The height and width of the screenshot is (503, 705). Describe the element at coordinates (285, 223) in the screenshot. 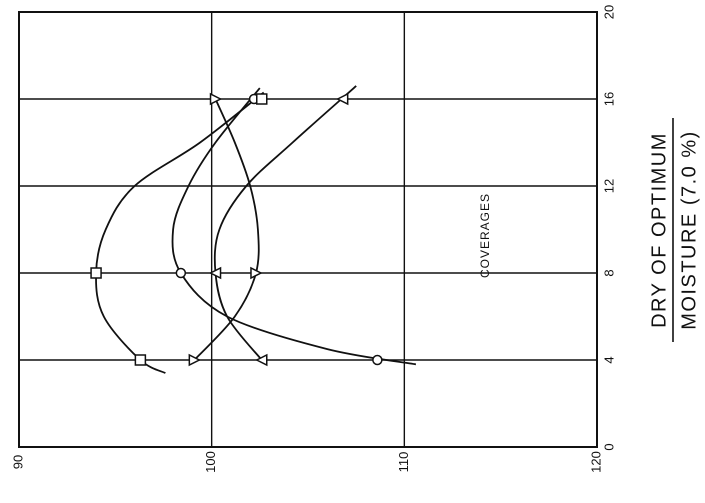

I see `series-line-triangle-left` at that location.